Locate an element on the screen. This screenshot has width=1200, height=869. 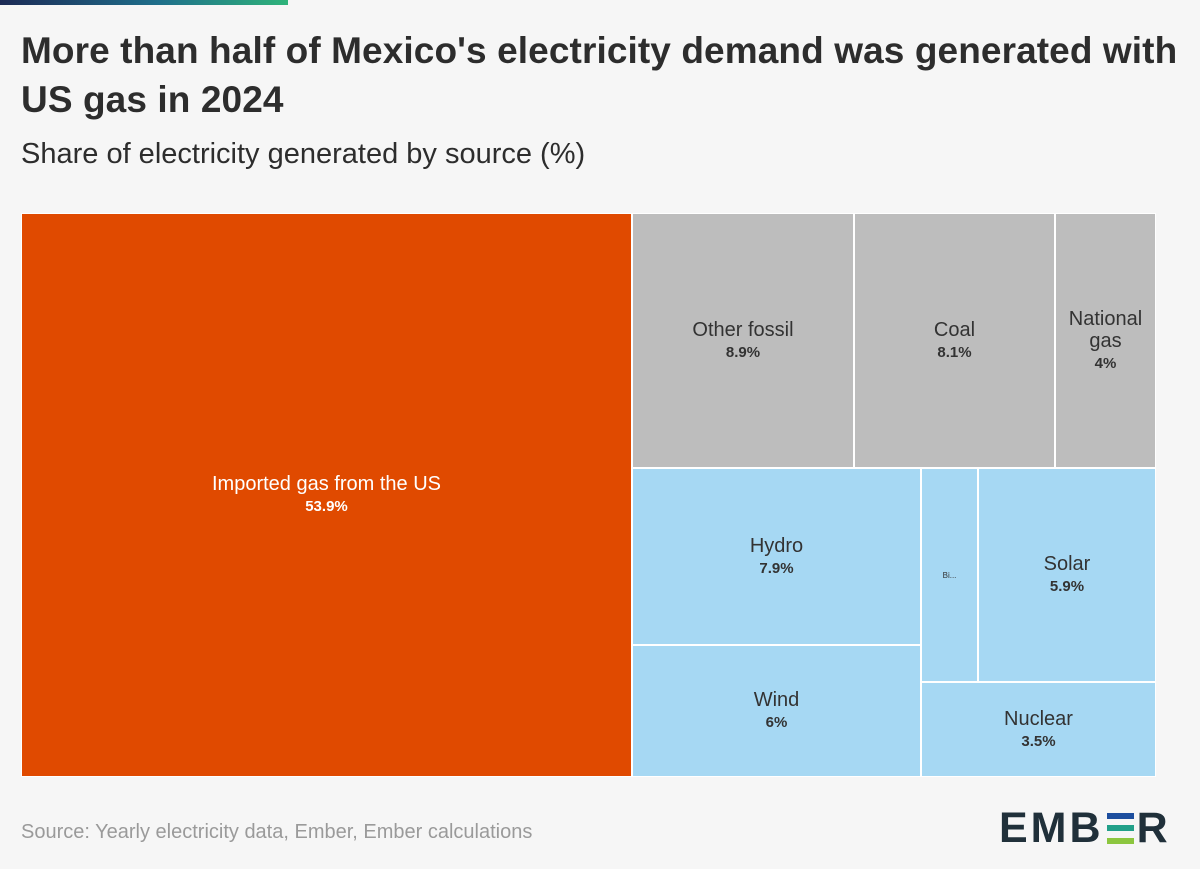
treemap-cell-wind: Wind 6% is located at coordinates (776, 711).